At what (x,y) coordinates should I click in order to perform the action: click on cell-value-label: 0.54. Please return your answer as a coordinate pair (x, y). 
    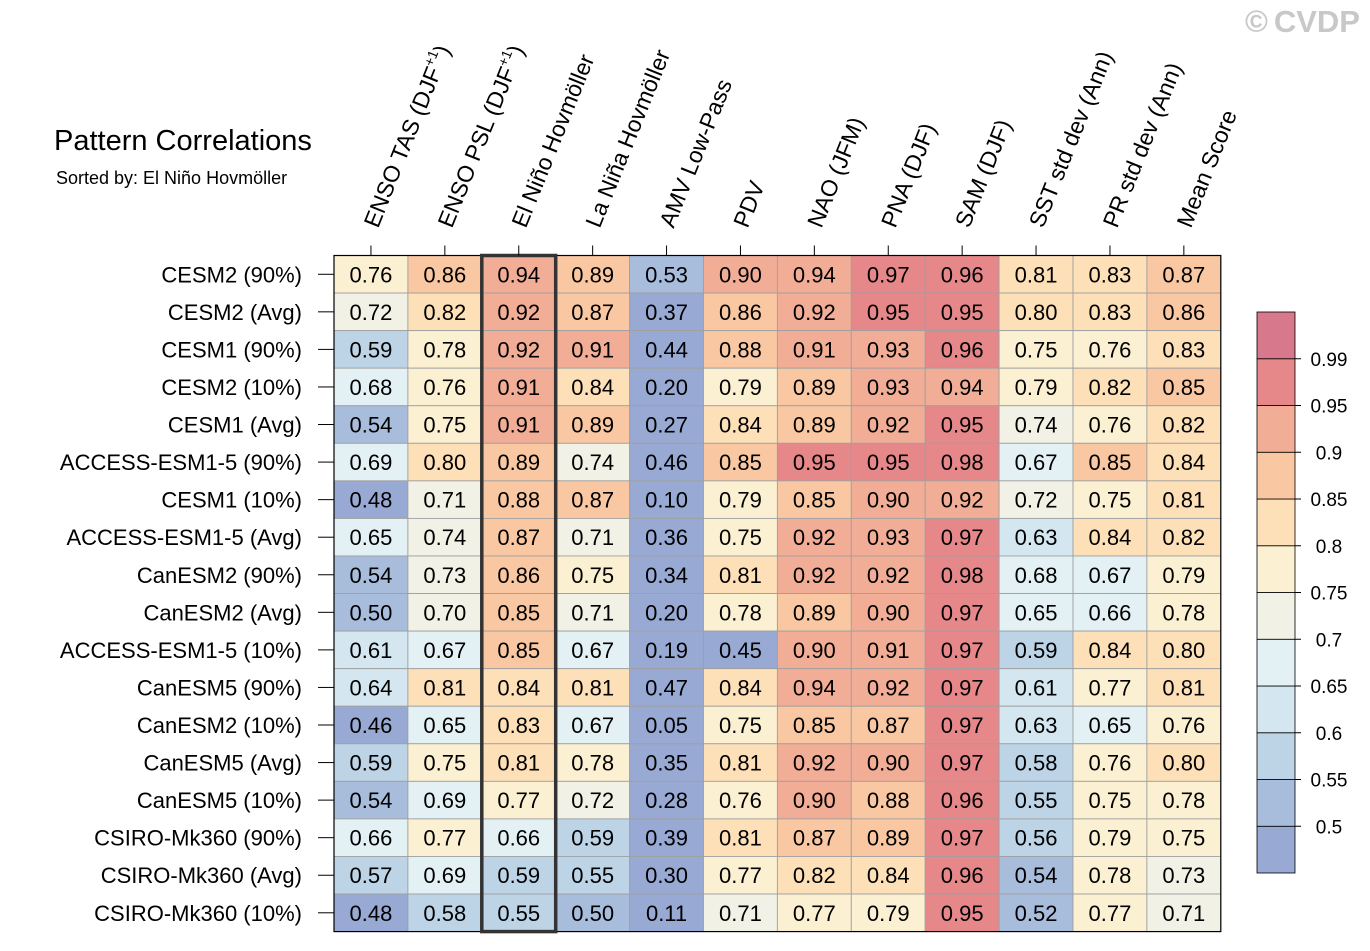
    Looking at the image, I should click on (1036, 875).